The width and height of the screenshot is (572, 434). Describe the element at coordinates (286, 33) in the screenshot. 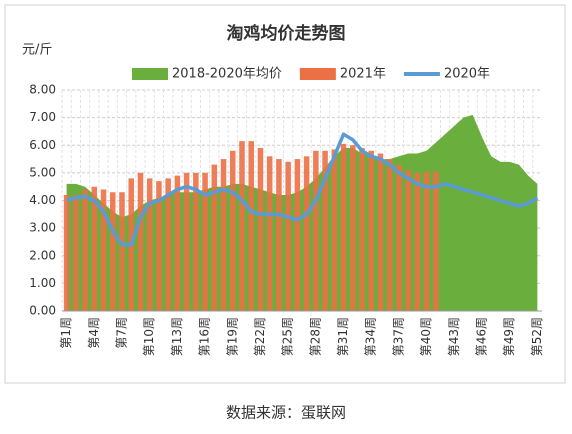

I see `chart-title: 淘鸡均价走势图` at that location.